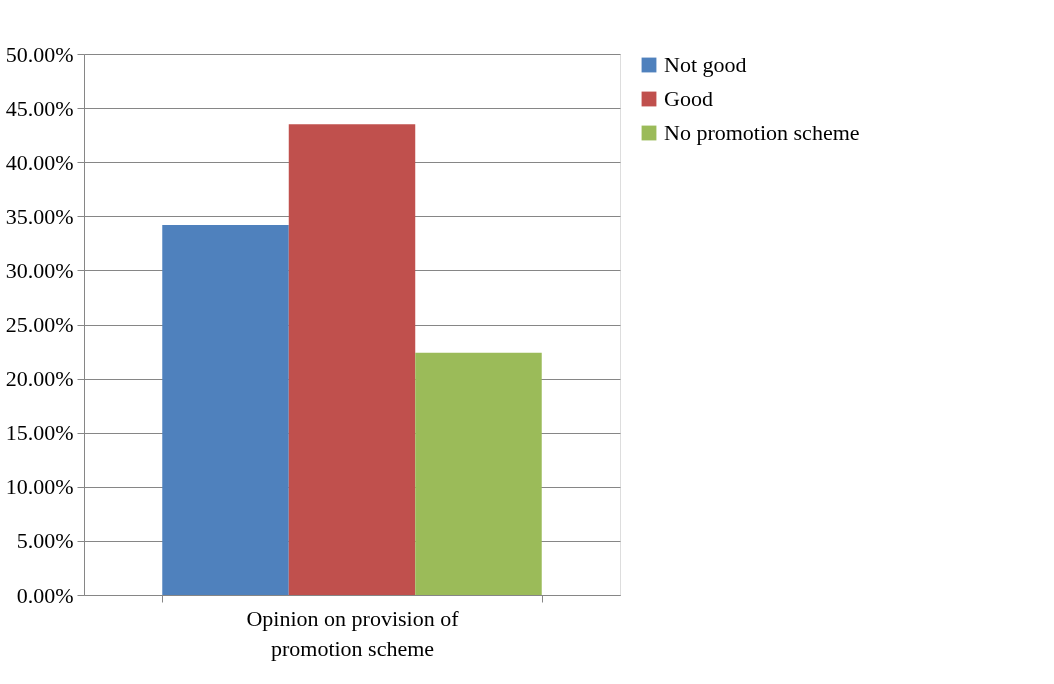  What do you see at coordinates (762, 132) in the screenshot?
I see `legend-label: No promotion scheme` at bounding box center [762, 132].